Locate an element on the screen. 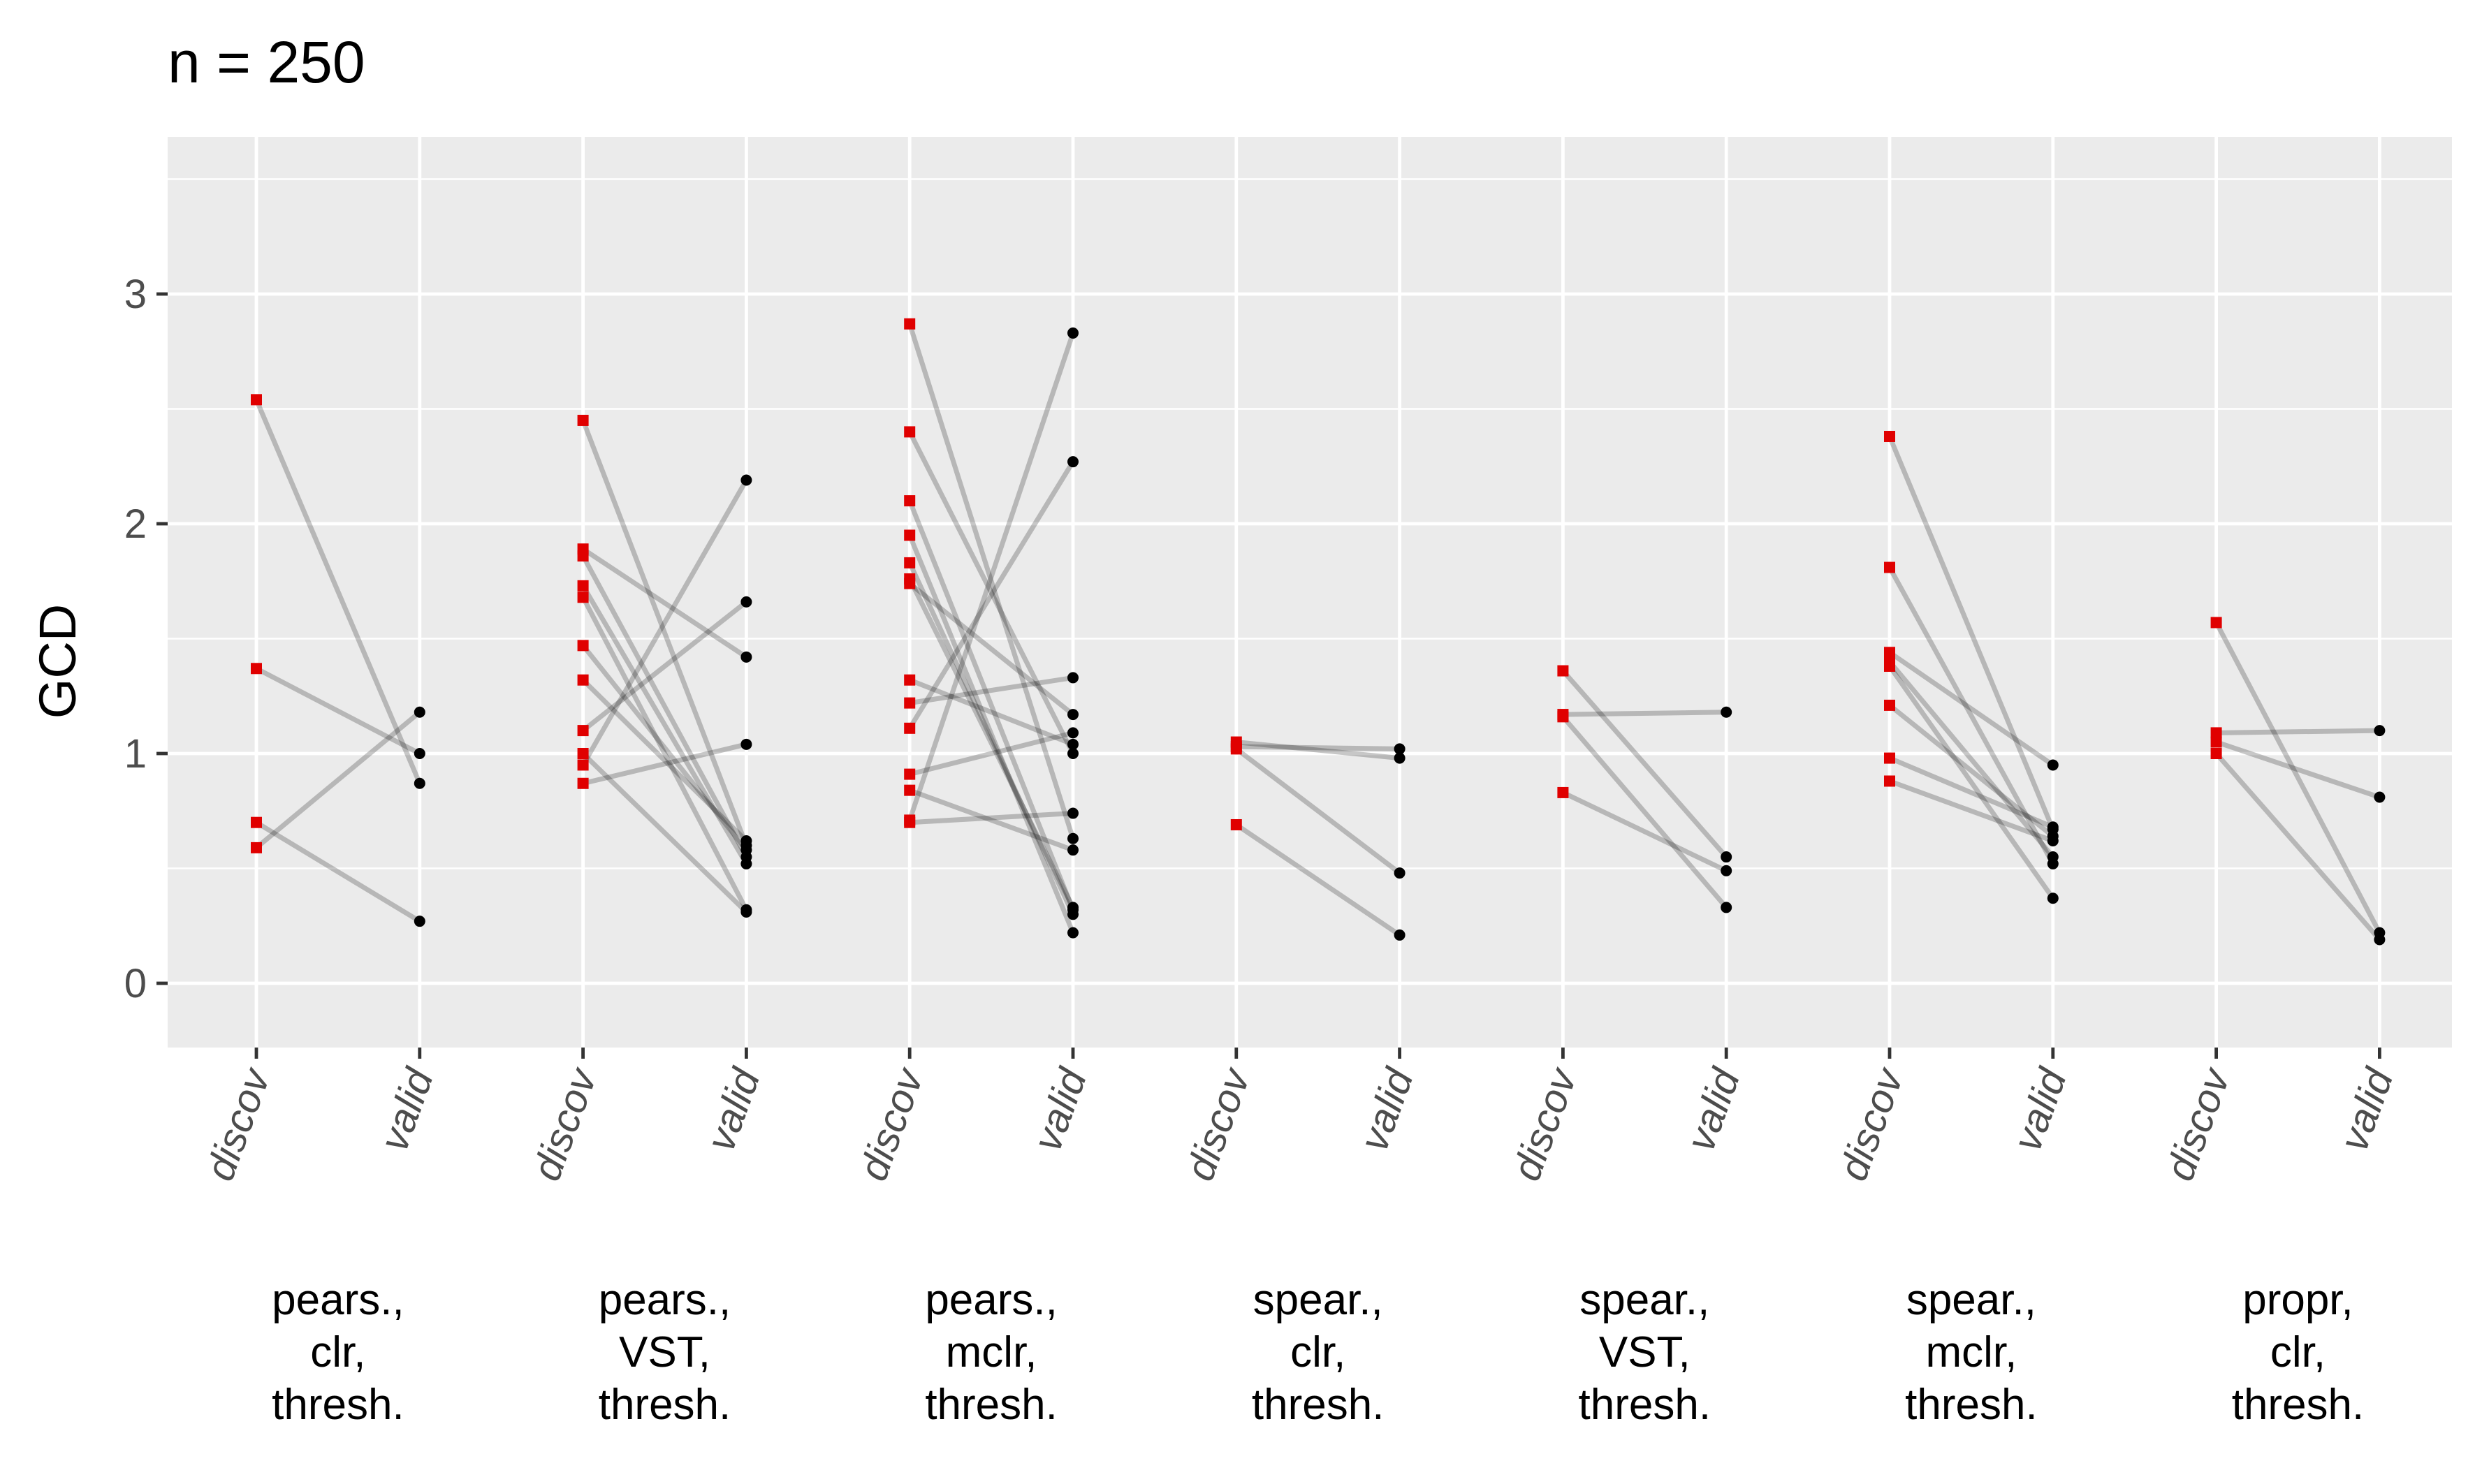  method-label-line: clr, is located at coordinates (1317, 1352).